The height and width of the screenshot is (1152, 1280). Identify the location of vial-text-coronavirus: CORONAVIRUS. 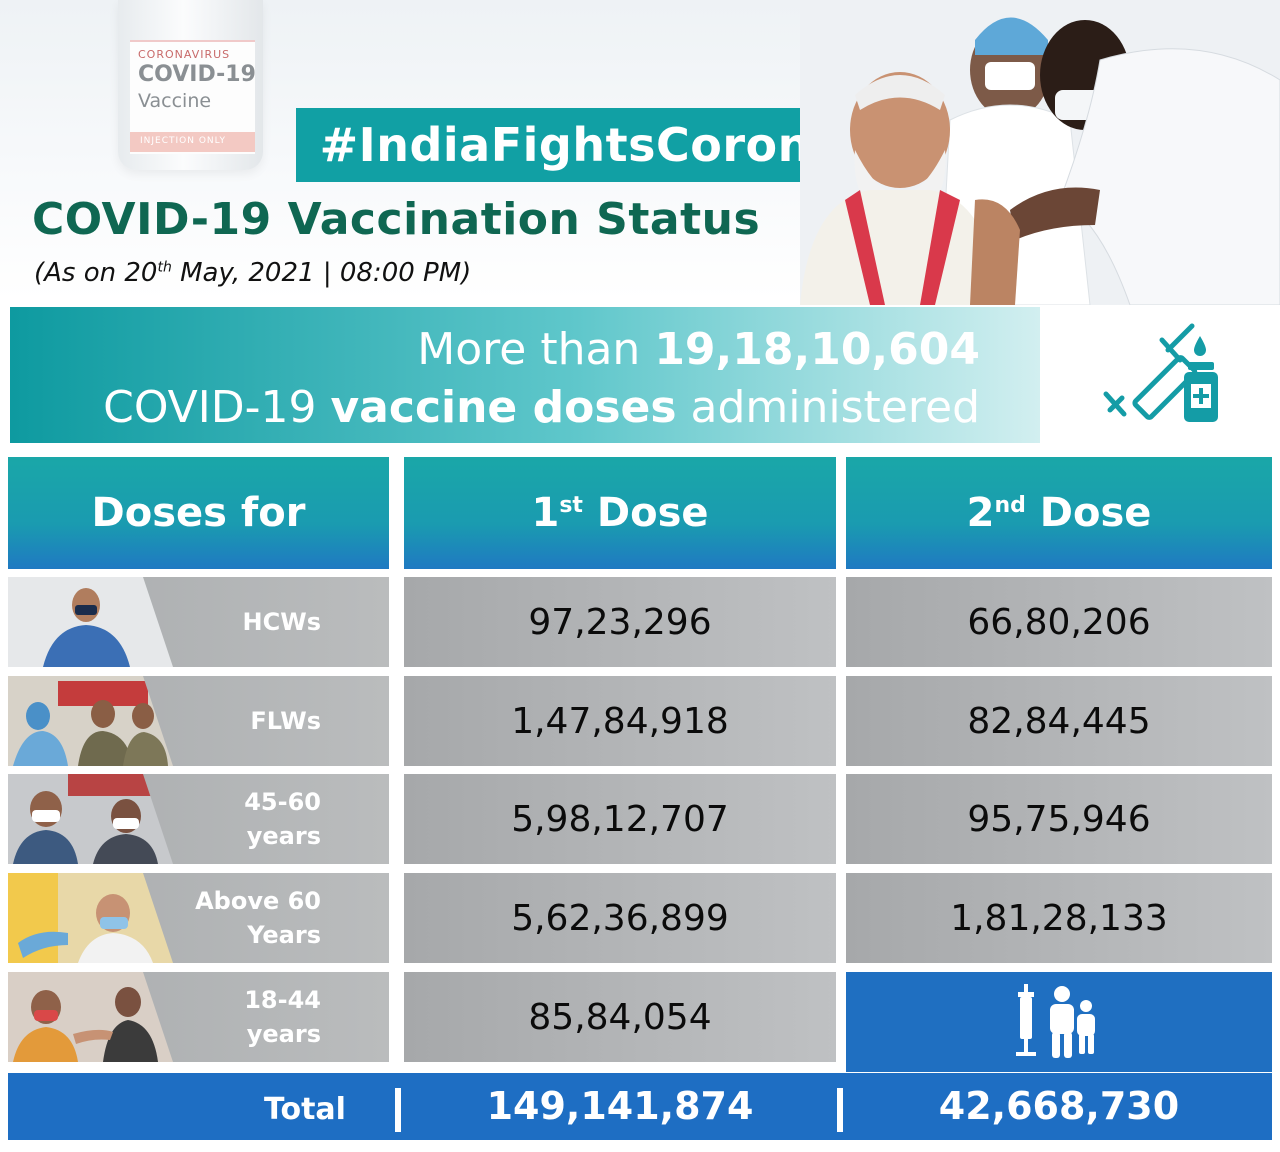
(184, 54).